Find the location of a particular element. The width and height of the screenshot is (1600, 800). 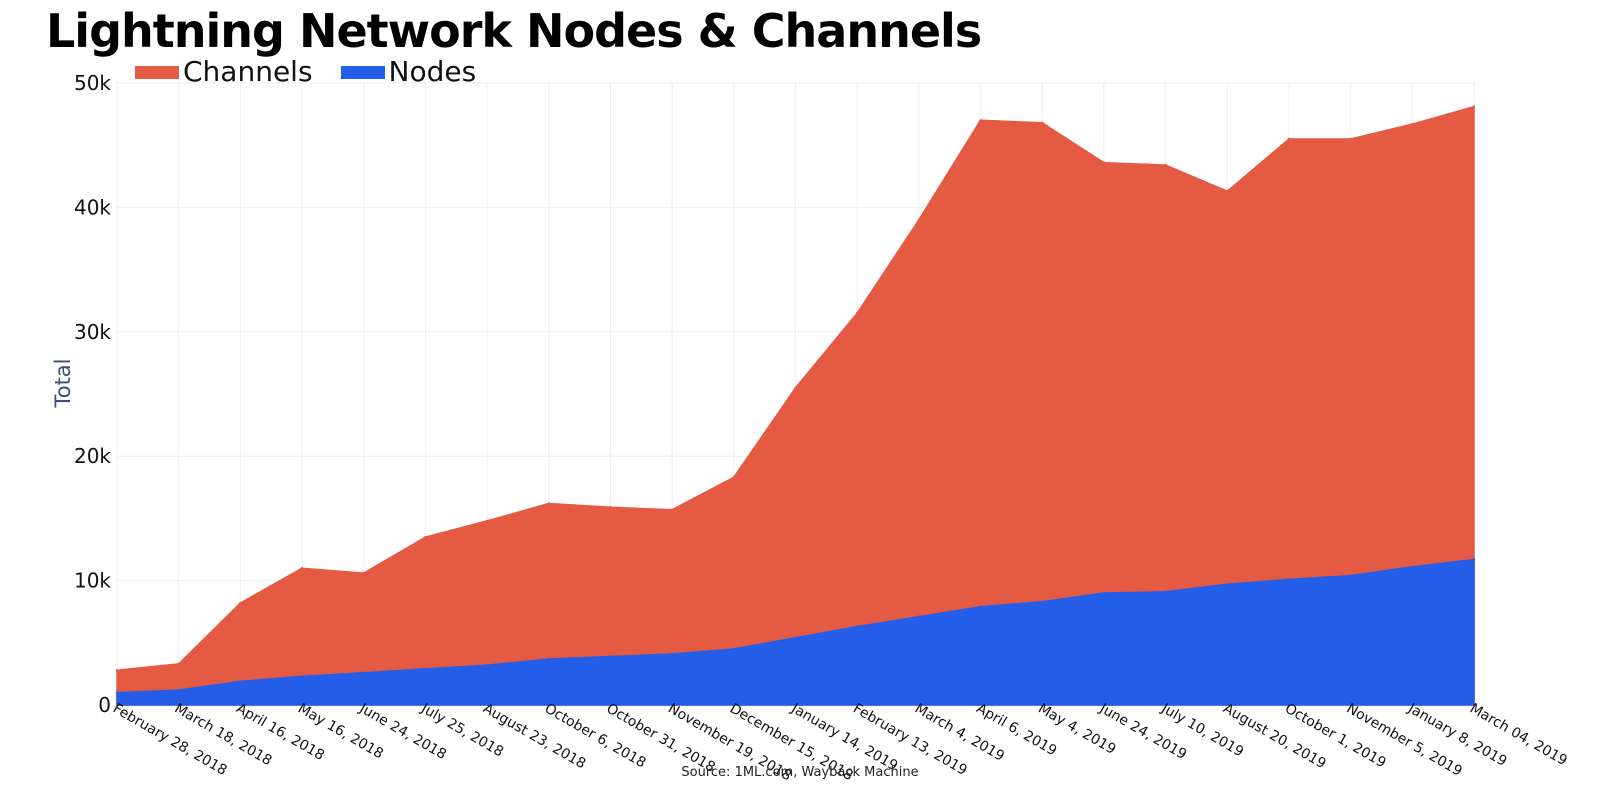

y-tick-label: 10k is located at coordinates (92, 581).